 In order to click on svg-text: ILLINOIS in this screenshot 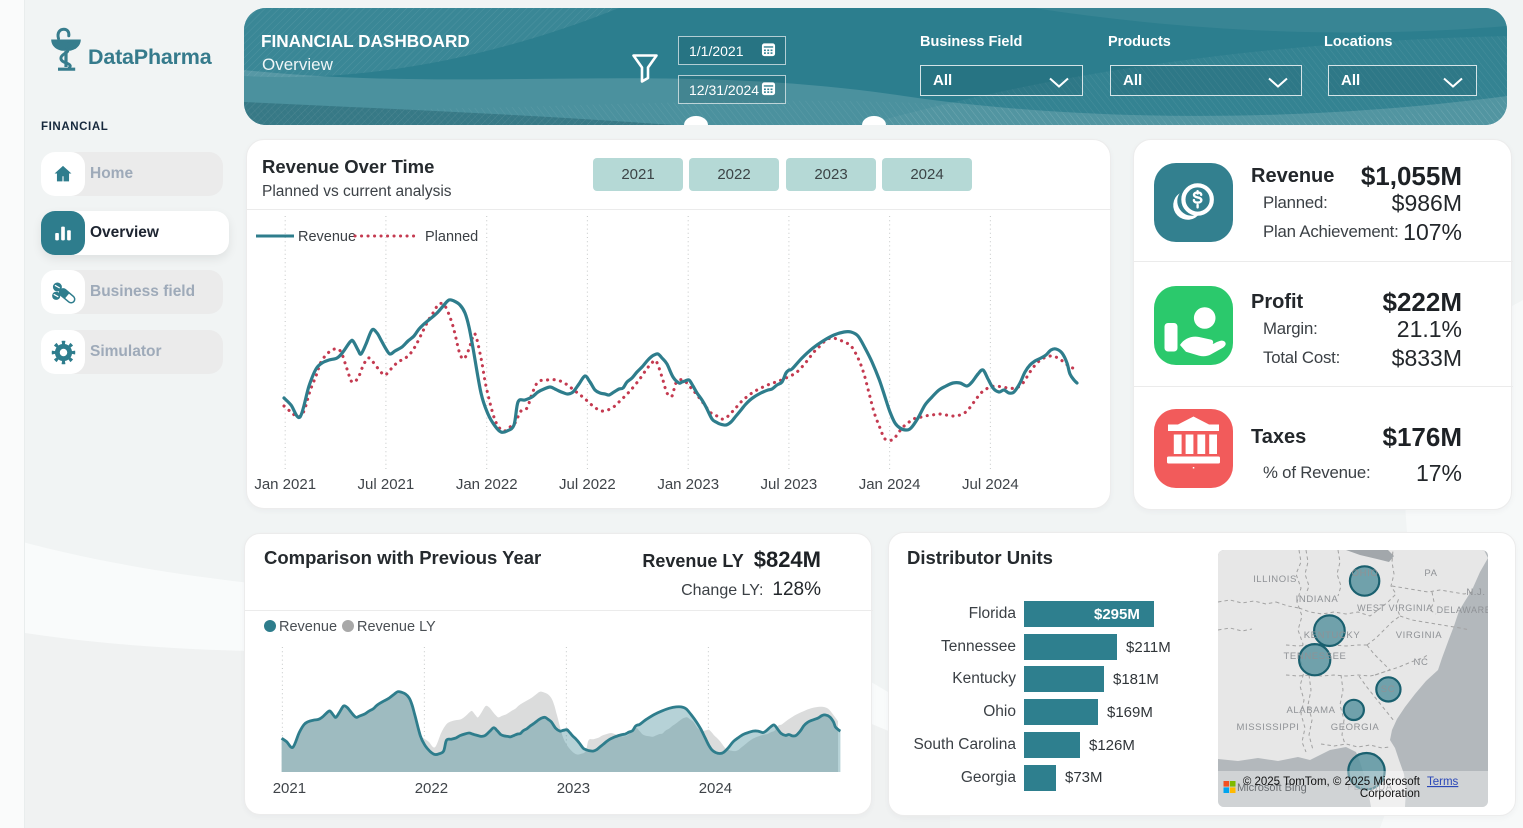, I will do `click(1275, 579)`.